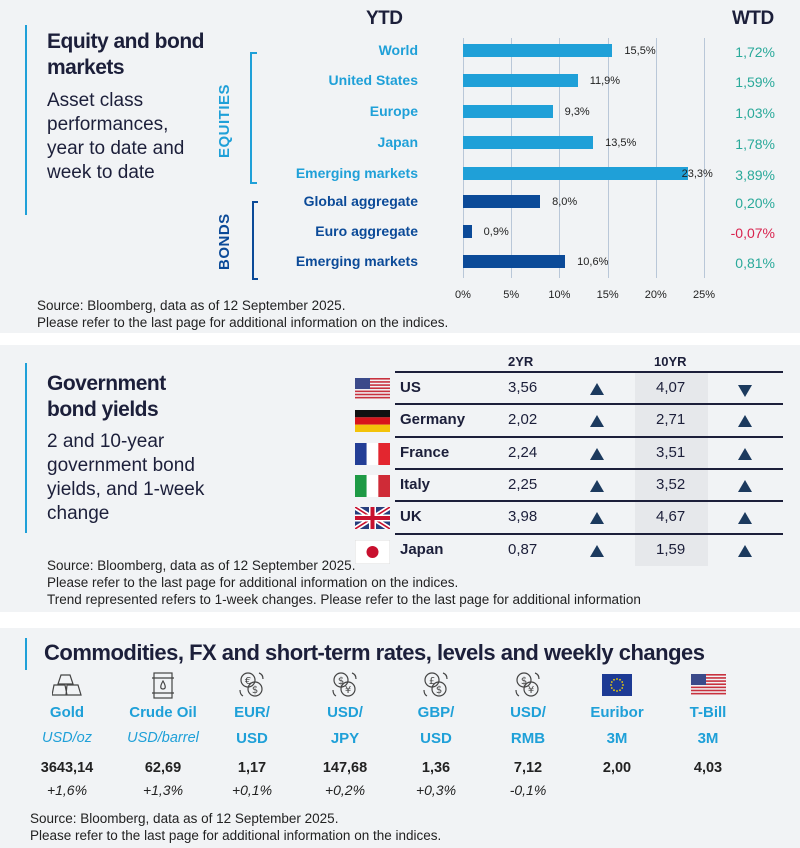 The height and width of the screenshot is (848, 800). I want to click on item-weekly-change: +0,1%, so click(252, 790).